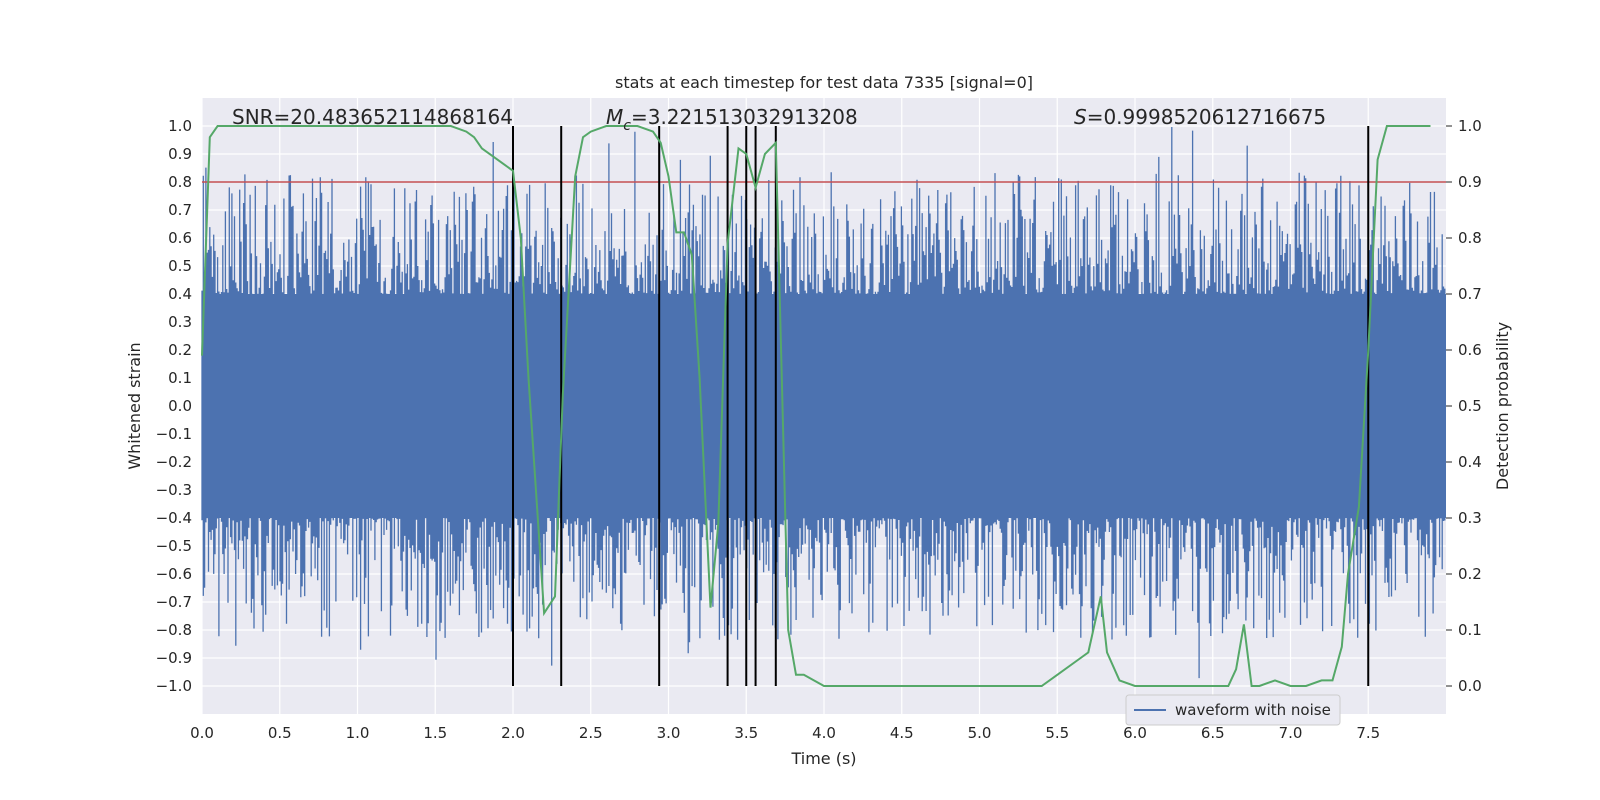 The width and height of the screenshot is (1600, 800). Describe the element at coordinates (174, 518) in the screenshot. I see `y-left-tick-label: −0.4` at that location.